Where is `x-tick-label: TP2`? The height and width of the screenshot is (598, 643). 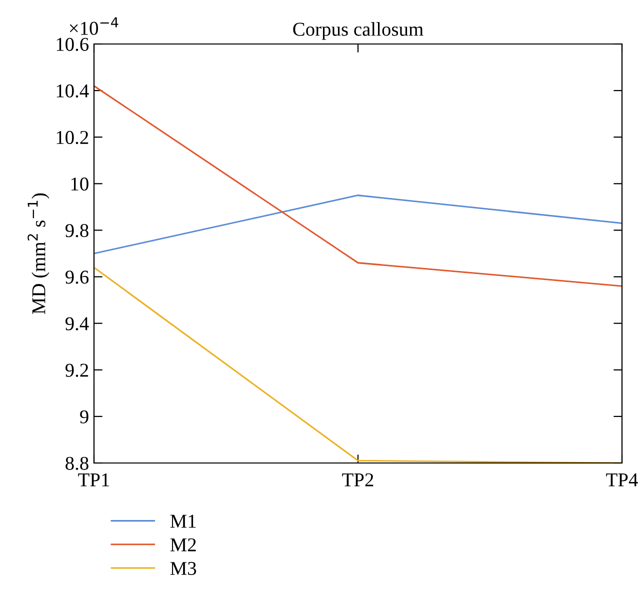
x-tick-label: TP2 is located at coordinates (358, 479).